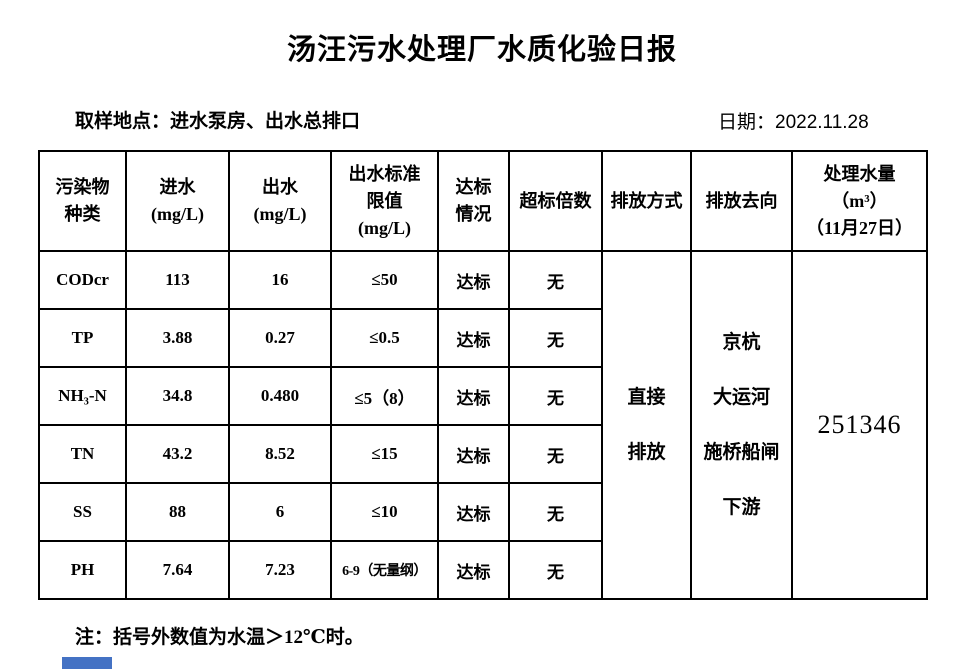 Image resolution: width=964 pixels, height=669 pixels. I want to click on cell-outflow: 0.27, so click(280, 338).